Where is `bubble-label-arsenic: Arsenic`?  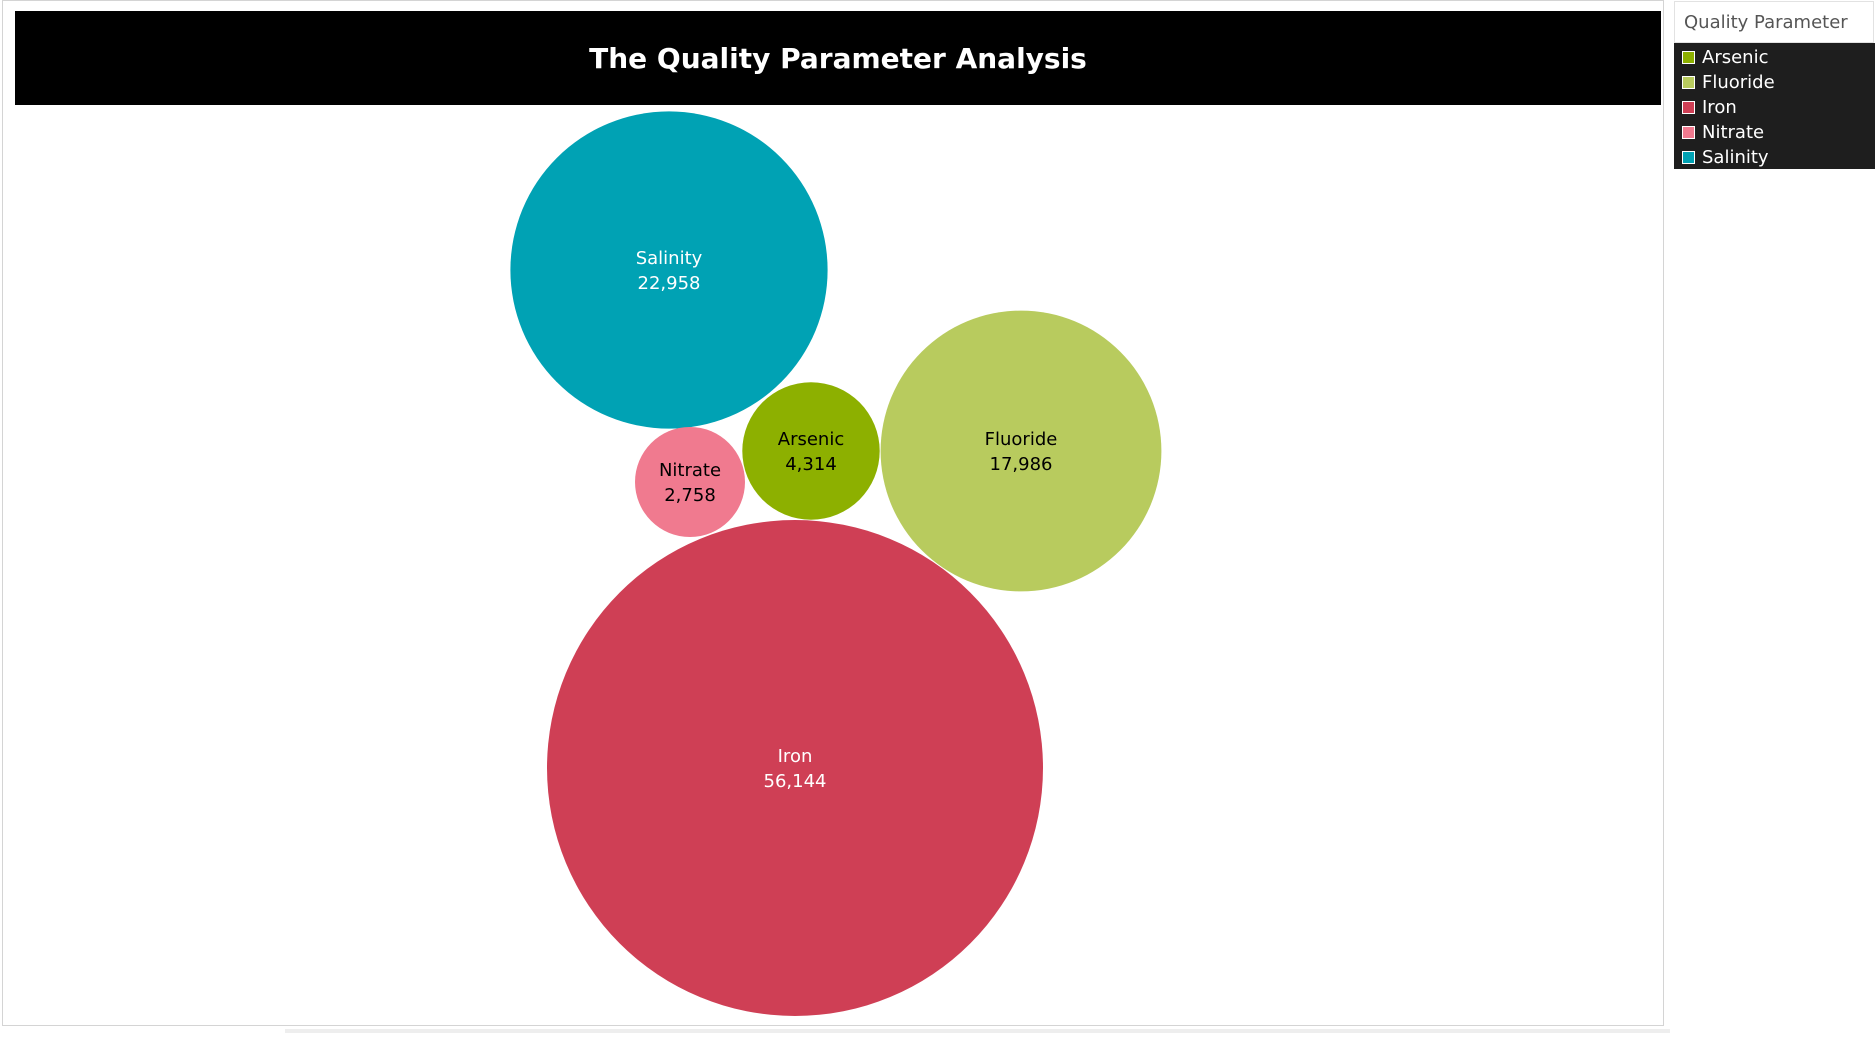 bubble-label-arsenic: Arsenic is located at coordinates (811, 439).